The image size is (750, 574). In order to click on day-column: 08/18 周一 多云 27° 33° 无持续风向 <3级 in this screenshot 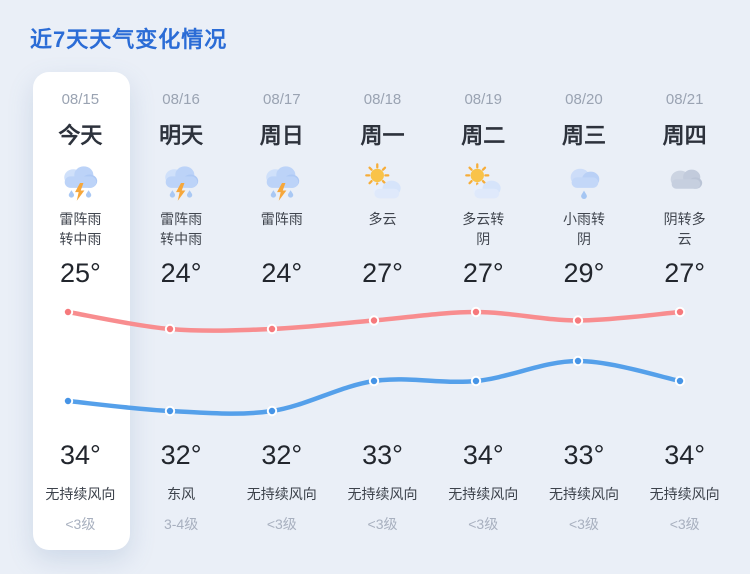, I will do `click(382, 313)`.